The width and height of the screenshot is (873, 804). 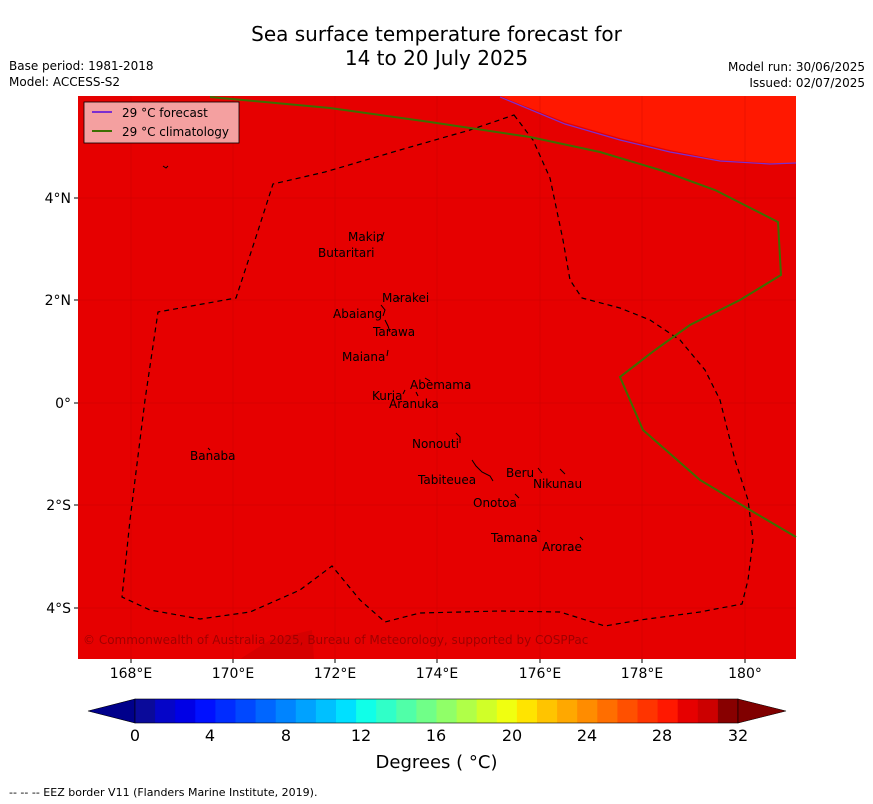 I want to click on legend-forecast-label: 29 °C forecast, so click(x=165, y=113).